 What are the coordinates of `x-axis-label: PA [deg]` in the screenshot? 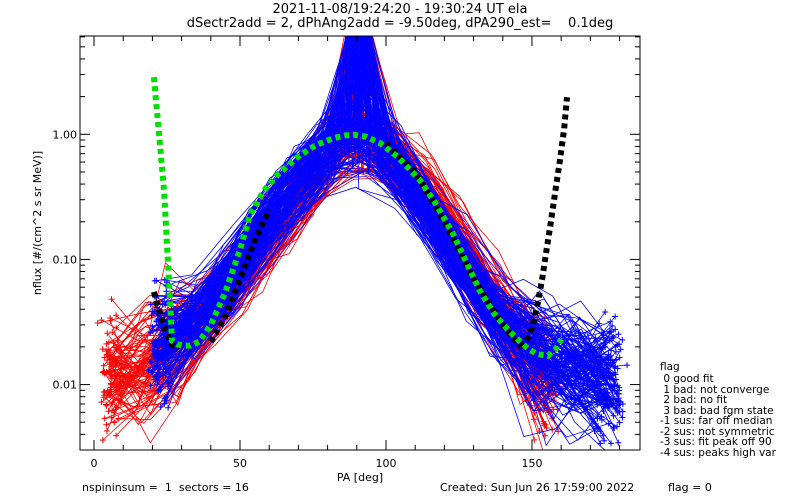 It's located at (360, 477).